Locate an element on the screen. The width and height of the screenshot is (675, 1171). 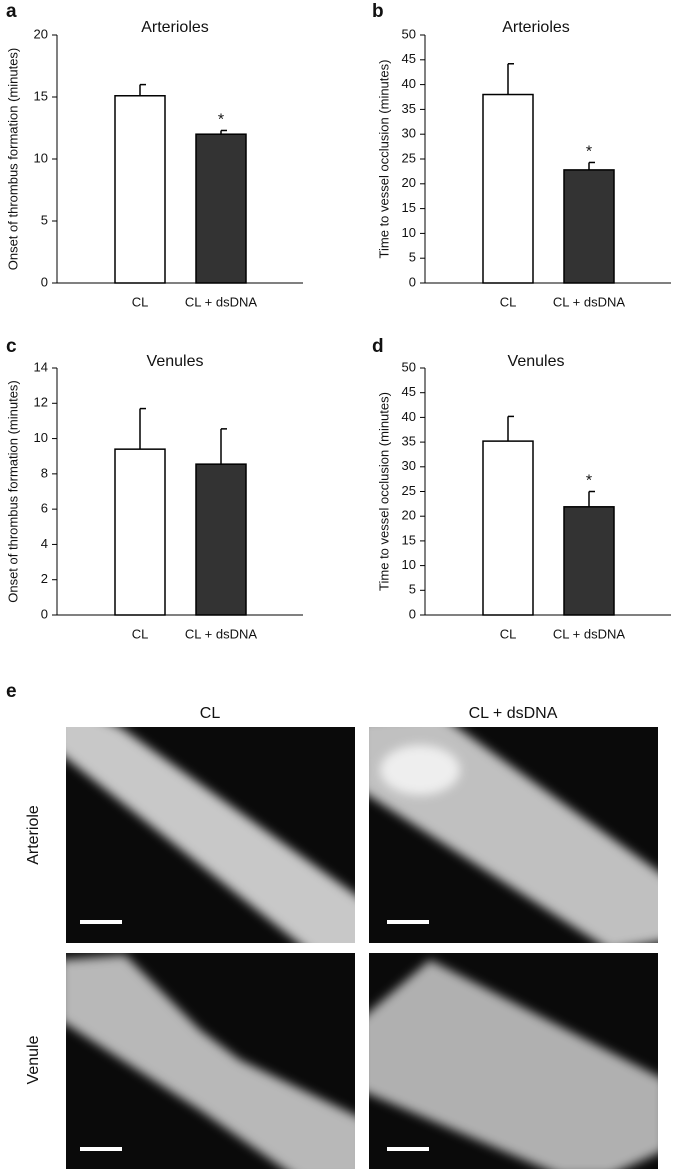
y-tick-label: 8 is located at coordinates (44, 472).